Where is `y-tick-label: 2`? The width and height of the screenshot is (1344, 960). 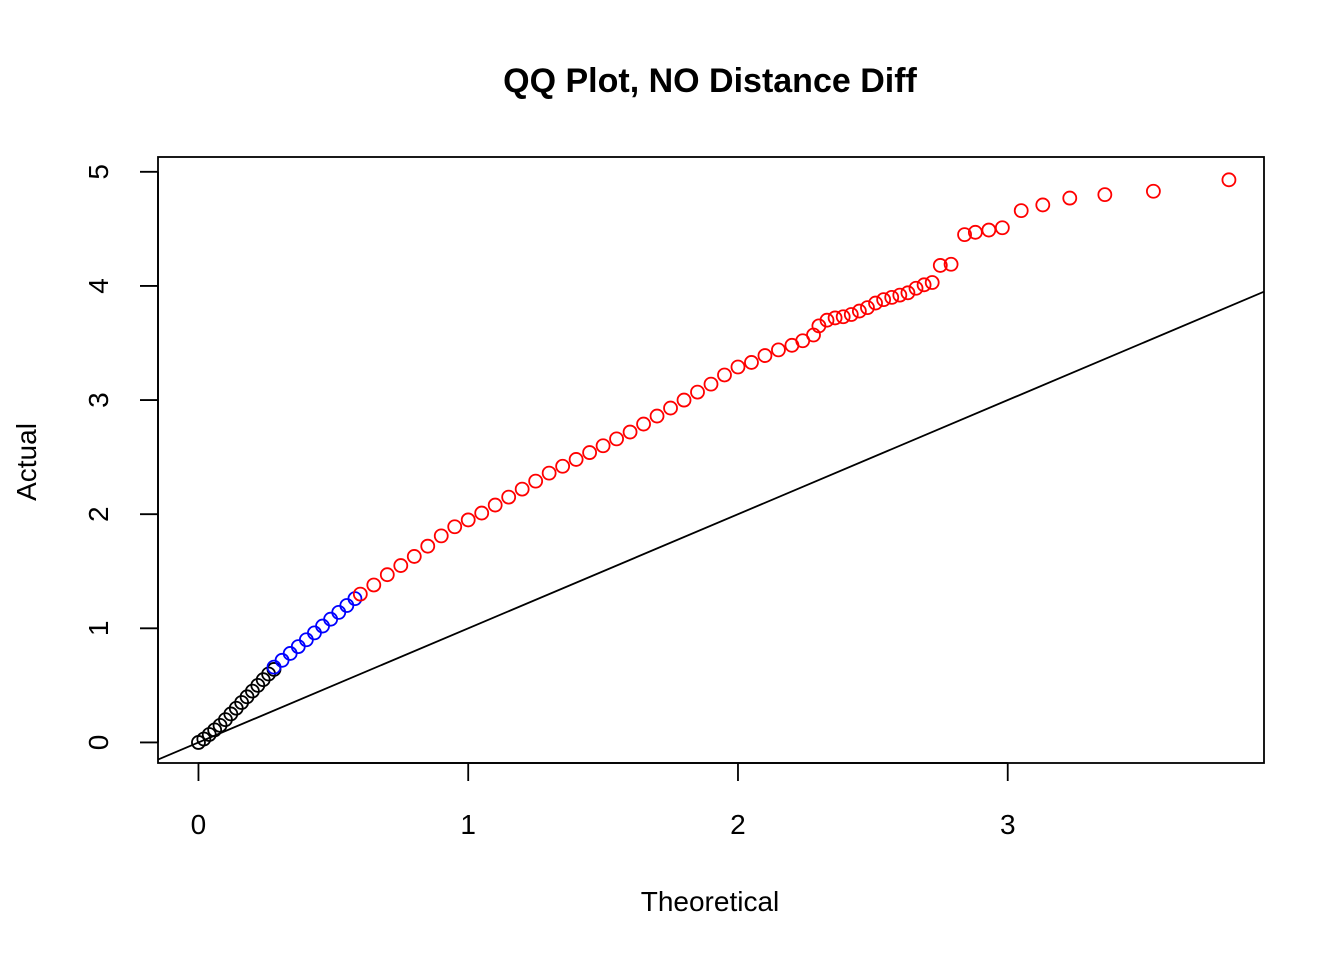 y-tick-label: 2 is located at coordinates (98, 514).